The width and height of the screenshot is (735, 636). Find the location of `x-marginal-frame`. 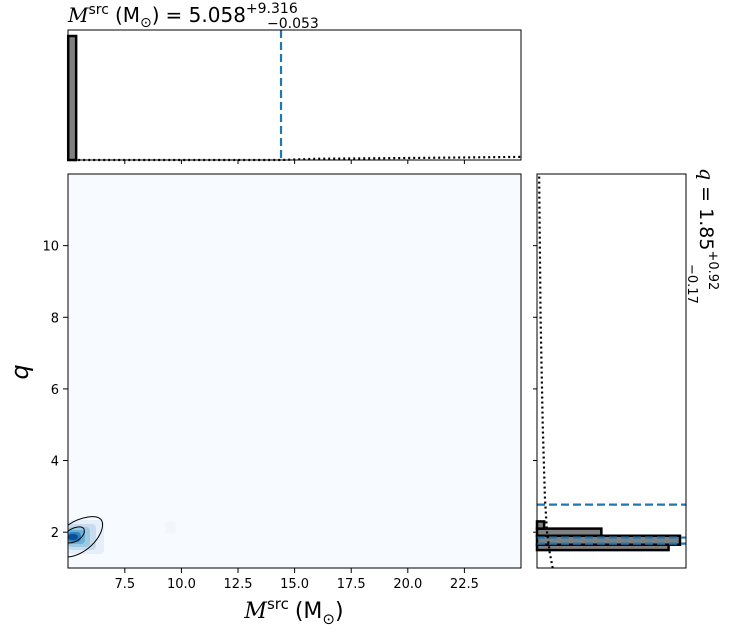

x-marginal-frame is located at coordinates (294, 95).